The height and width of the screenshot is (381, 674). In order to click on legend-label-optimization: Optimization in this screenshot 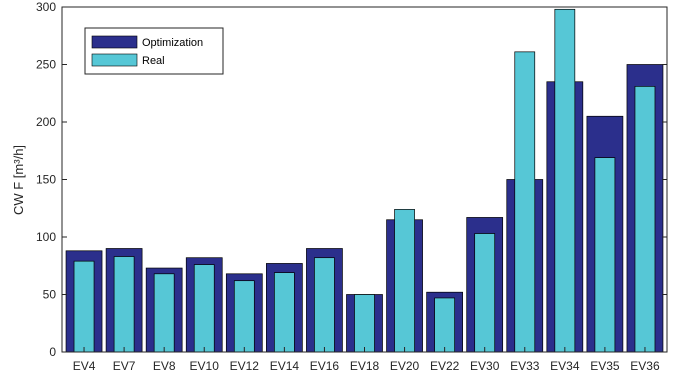, I will do `click(172, 43)`.